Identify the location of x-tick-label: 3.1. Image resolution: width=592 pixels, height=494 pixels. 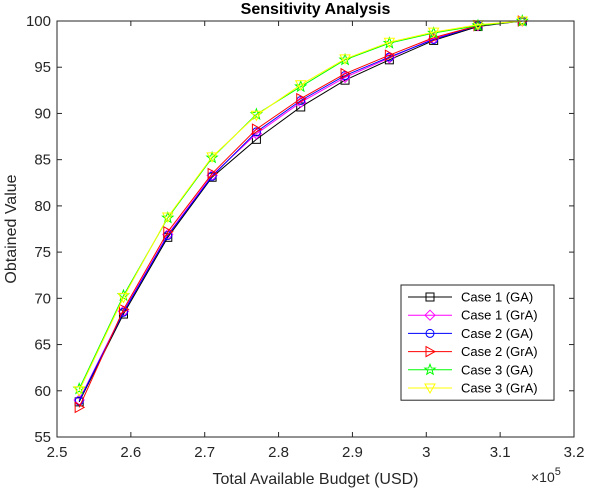
(500, 452).